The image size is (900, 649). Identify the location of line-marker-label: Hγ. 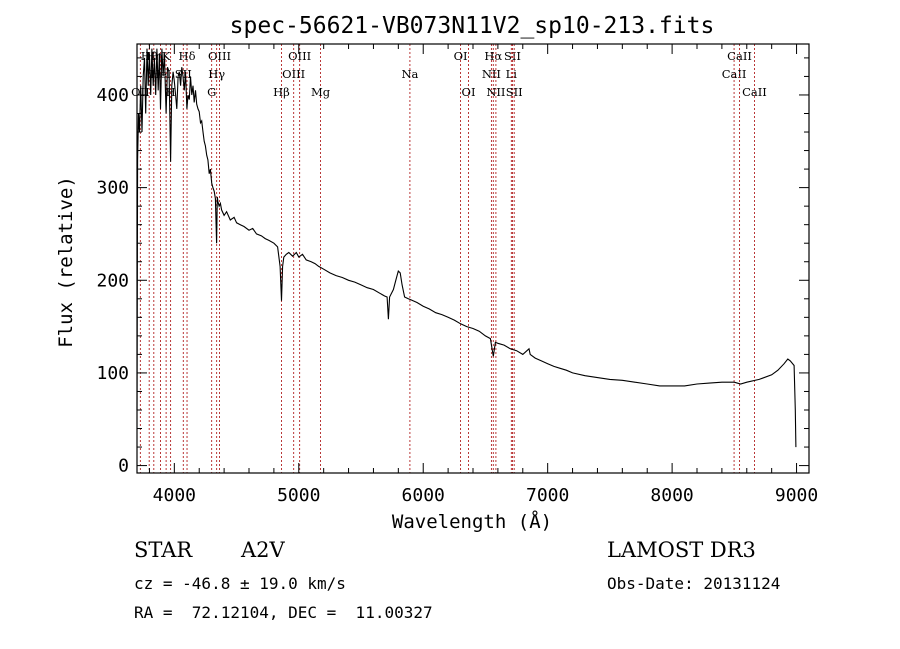
(216, 74).